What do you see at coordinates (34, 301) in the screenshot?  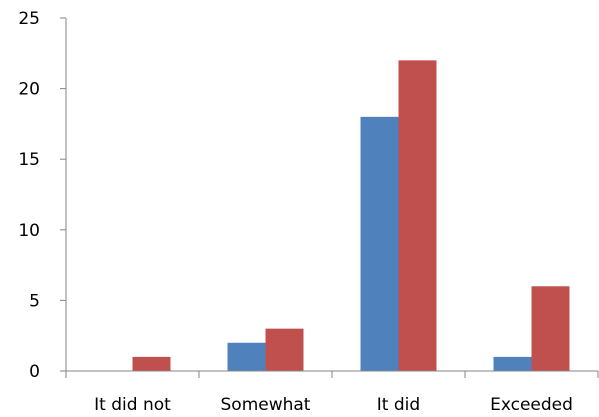 I see `y-tick-label: 5` at bounding box center [34, 301].